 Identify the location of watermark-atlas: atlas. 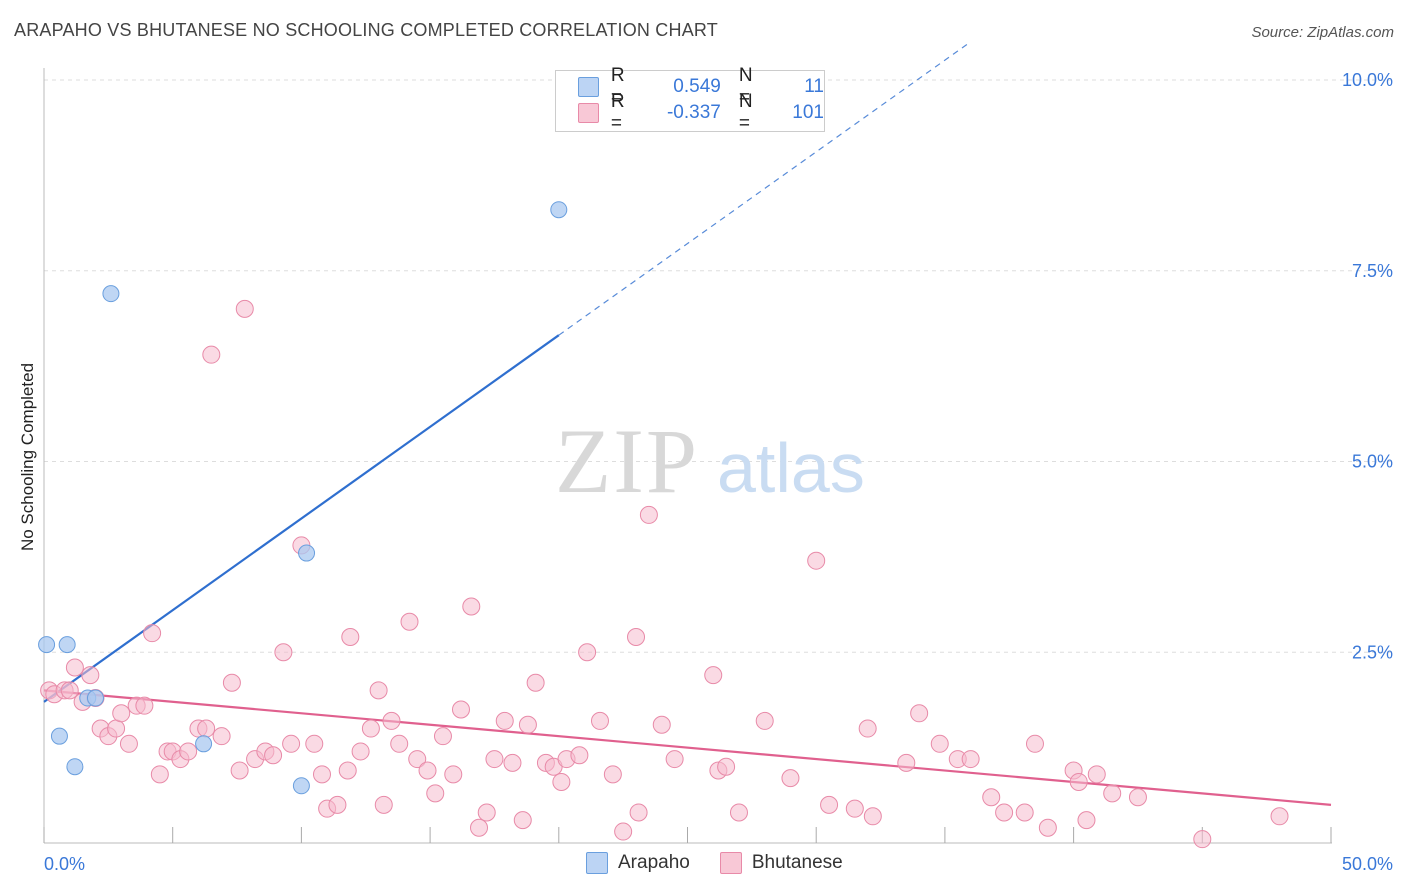
(791, 468).